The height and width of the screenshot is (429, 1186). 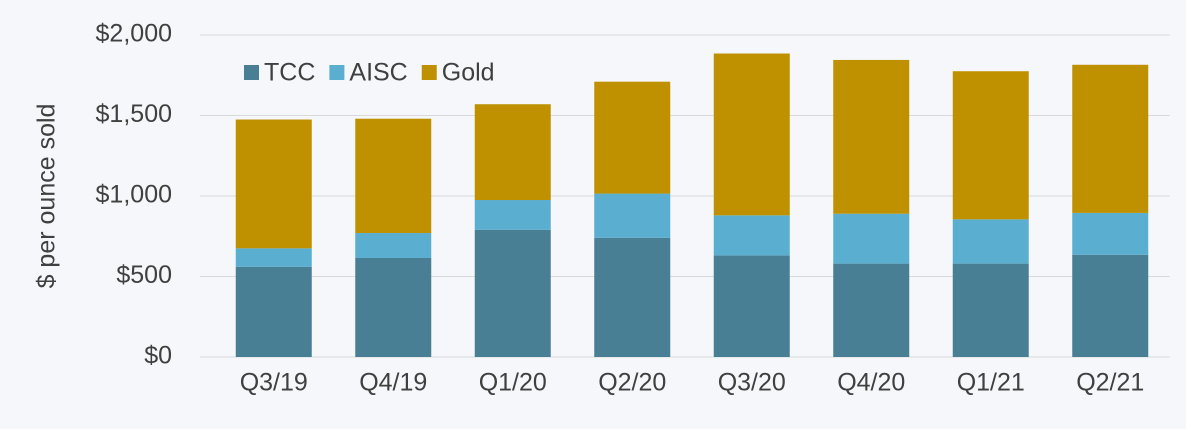 What do you see at coordinates (289, 73) in the screenshot?
I see `legend-label: TCC` at bounding box center [289, 73].